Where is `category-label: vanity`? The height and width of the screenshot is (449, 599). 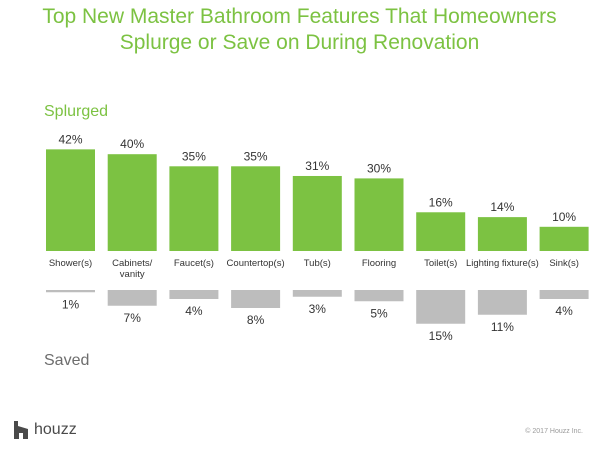
category-label: vanity is located at coordinates (132, 274).